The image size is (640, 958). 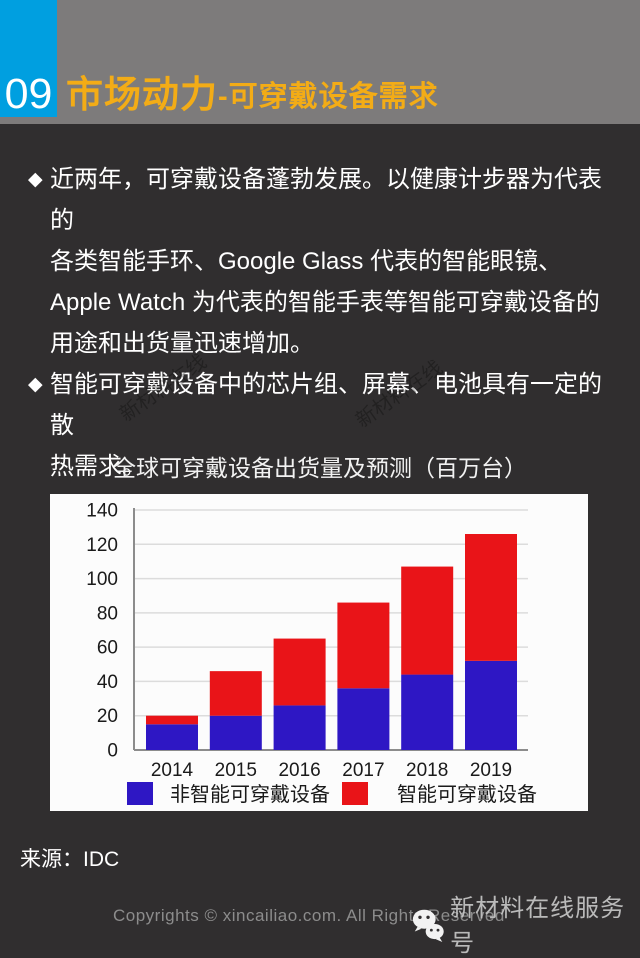 I want to click on page-number: 09, so click(x=28, y=94).